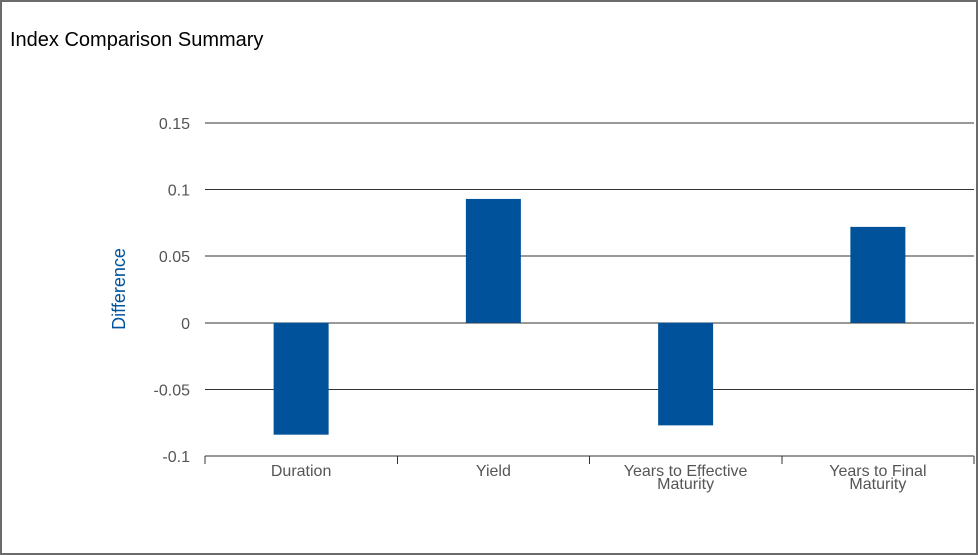 Image resolution: width=978 pixels, height=555 pixels. Describe the element at coordinates (174, 124) in the screenshot. I see `y-tick-label: 0.15` at that location.